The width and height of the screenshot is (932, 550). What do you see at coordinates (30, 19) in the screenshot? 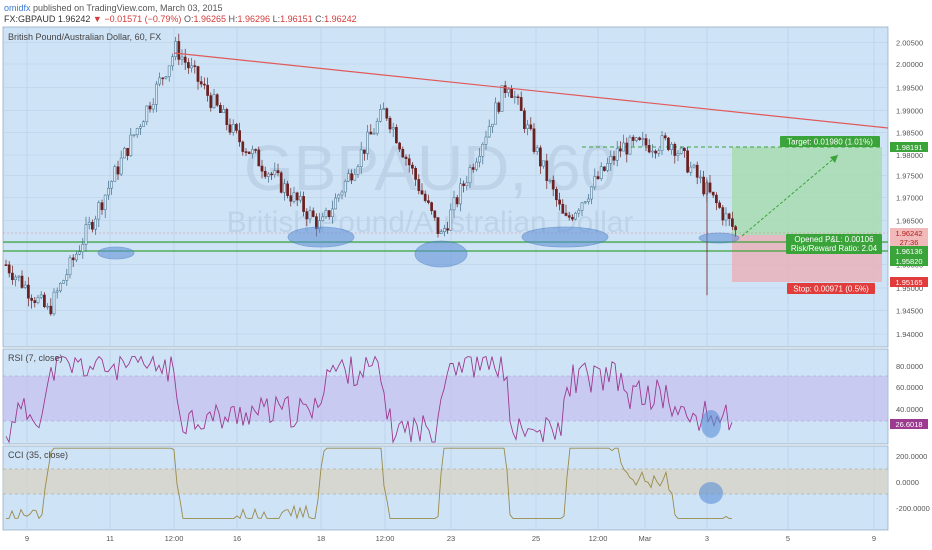
I see `symbol: FX:GBPAUD` at bounding box center [30, 19].